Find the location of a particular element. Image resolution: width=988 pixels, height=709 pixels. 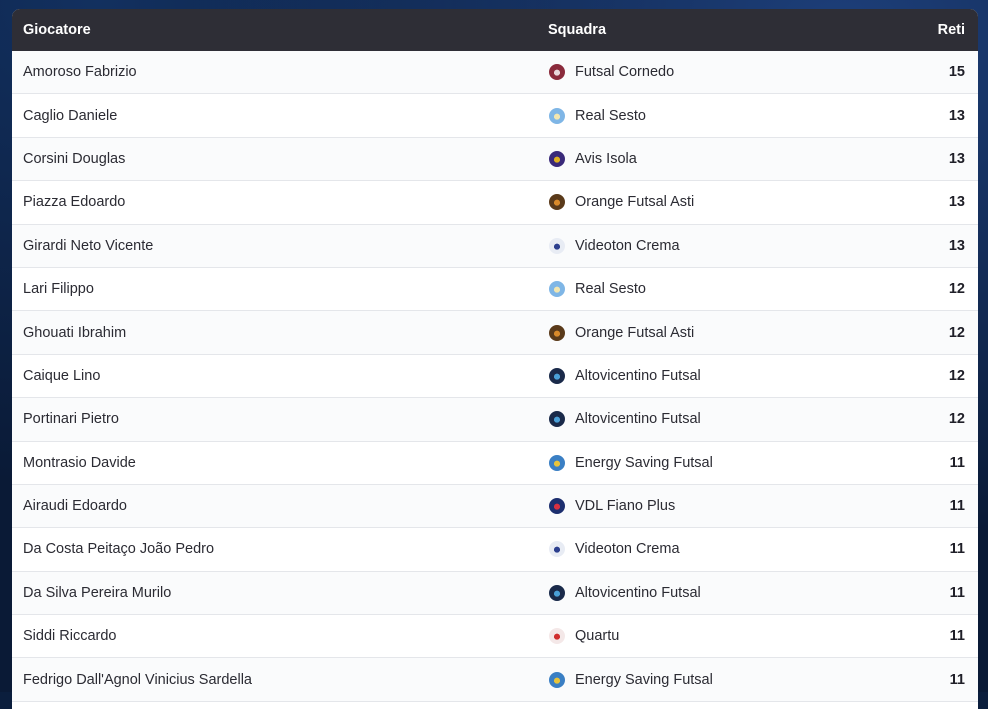

player-name: Fedrigo Dall'Agnol Vinicius Sardella is located at coordinates (274, 680).